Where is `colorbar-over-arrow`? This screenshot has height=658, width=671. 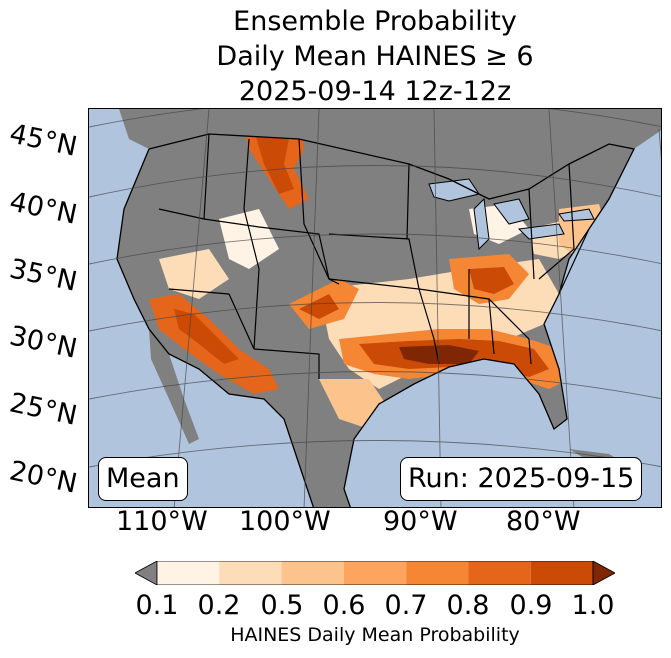
colorbar-over-arrow is located at coordinates (603, 573).